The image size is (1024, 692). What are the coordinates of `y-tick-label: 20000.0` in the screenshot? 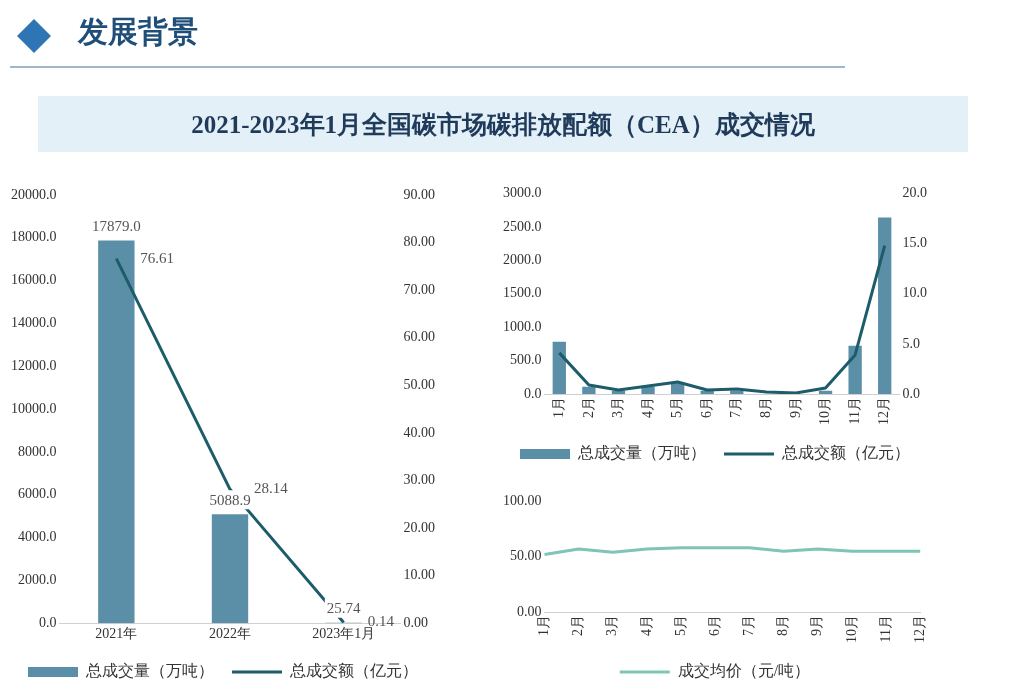 It's located at (34, 194).